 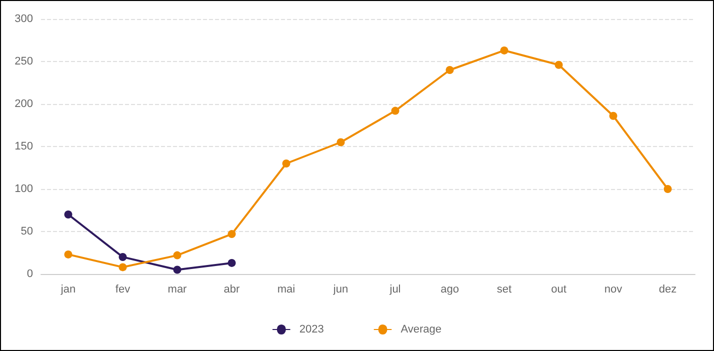 I want to click on x-tick-label: jul, so click(x=394, y=290).